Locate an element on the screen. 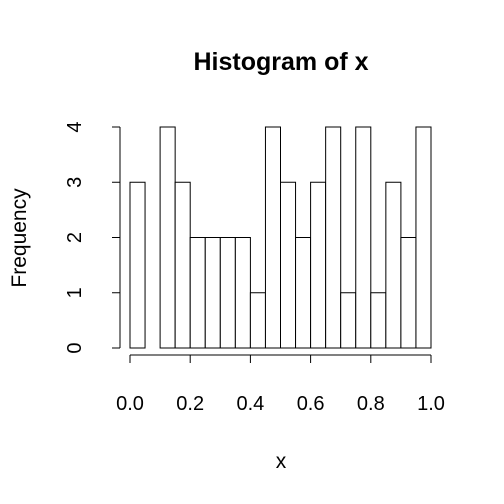 This screenshot has height=504, width=504. y-tick-label: 2 is located at coordinates (75, 237).